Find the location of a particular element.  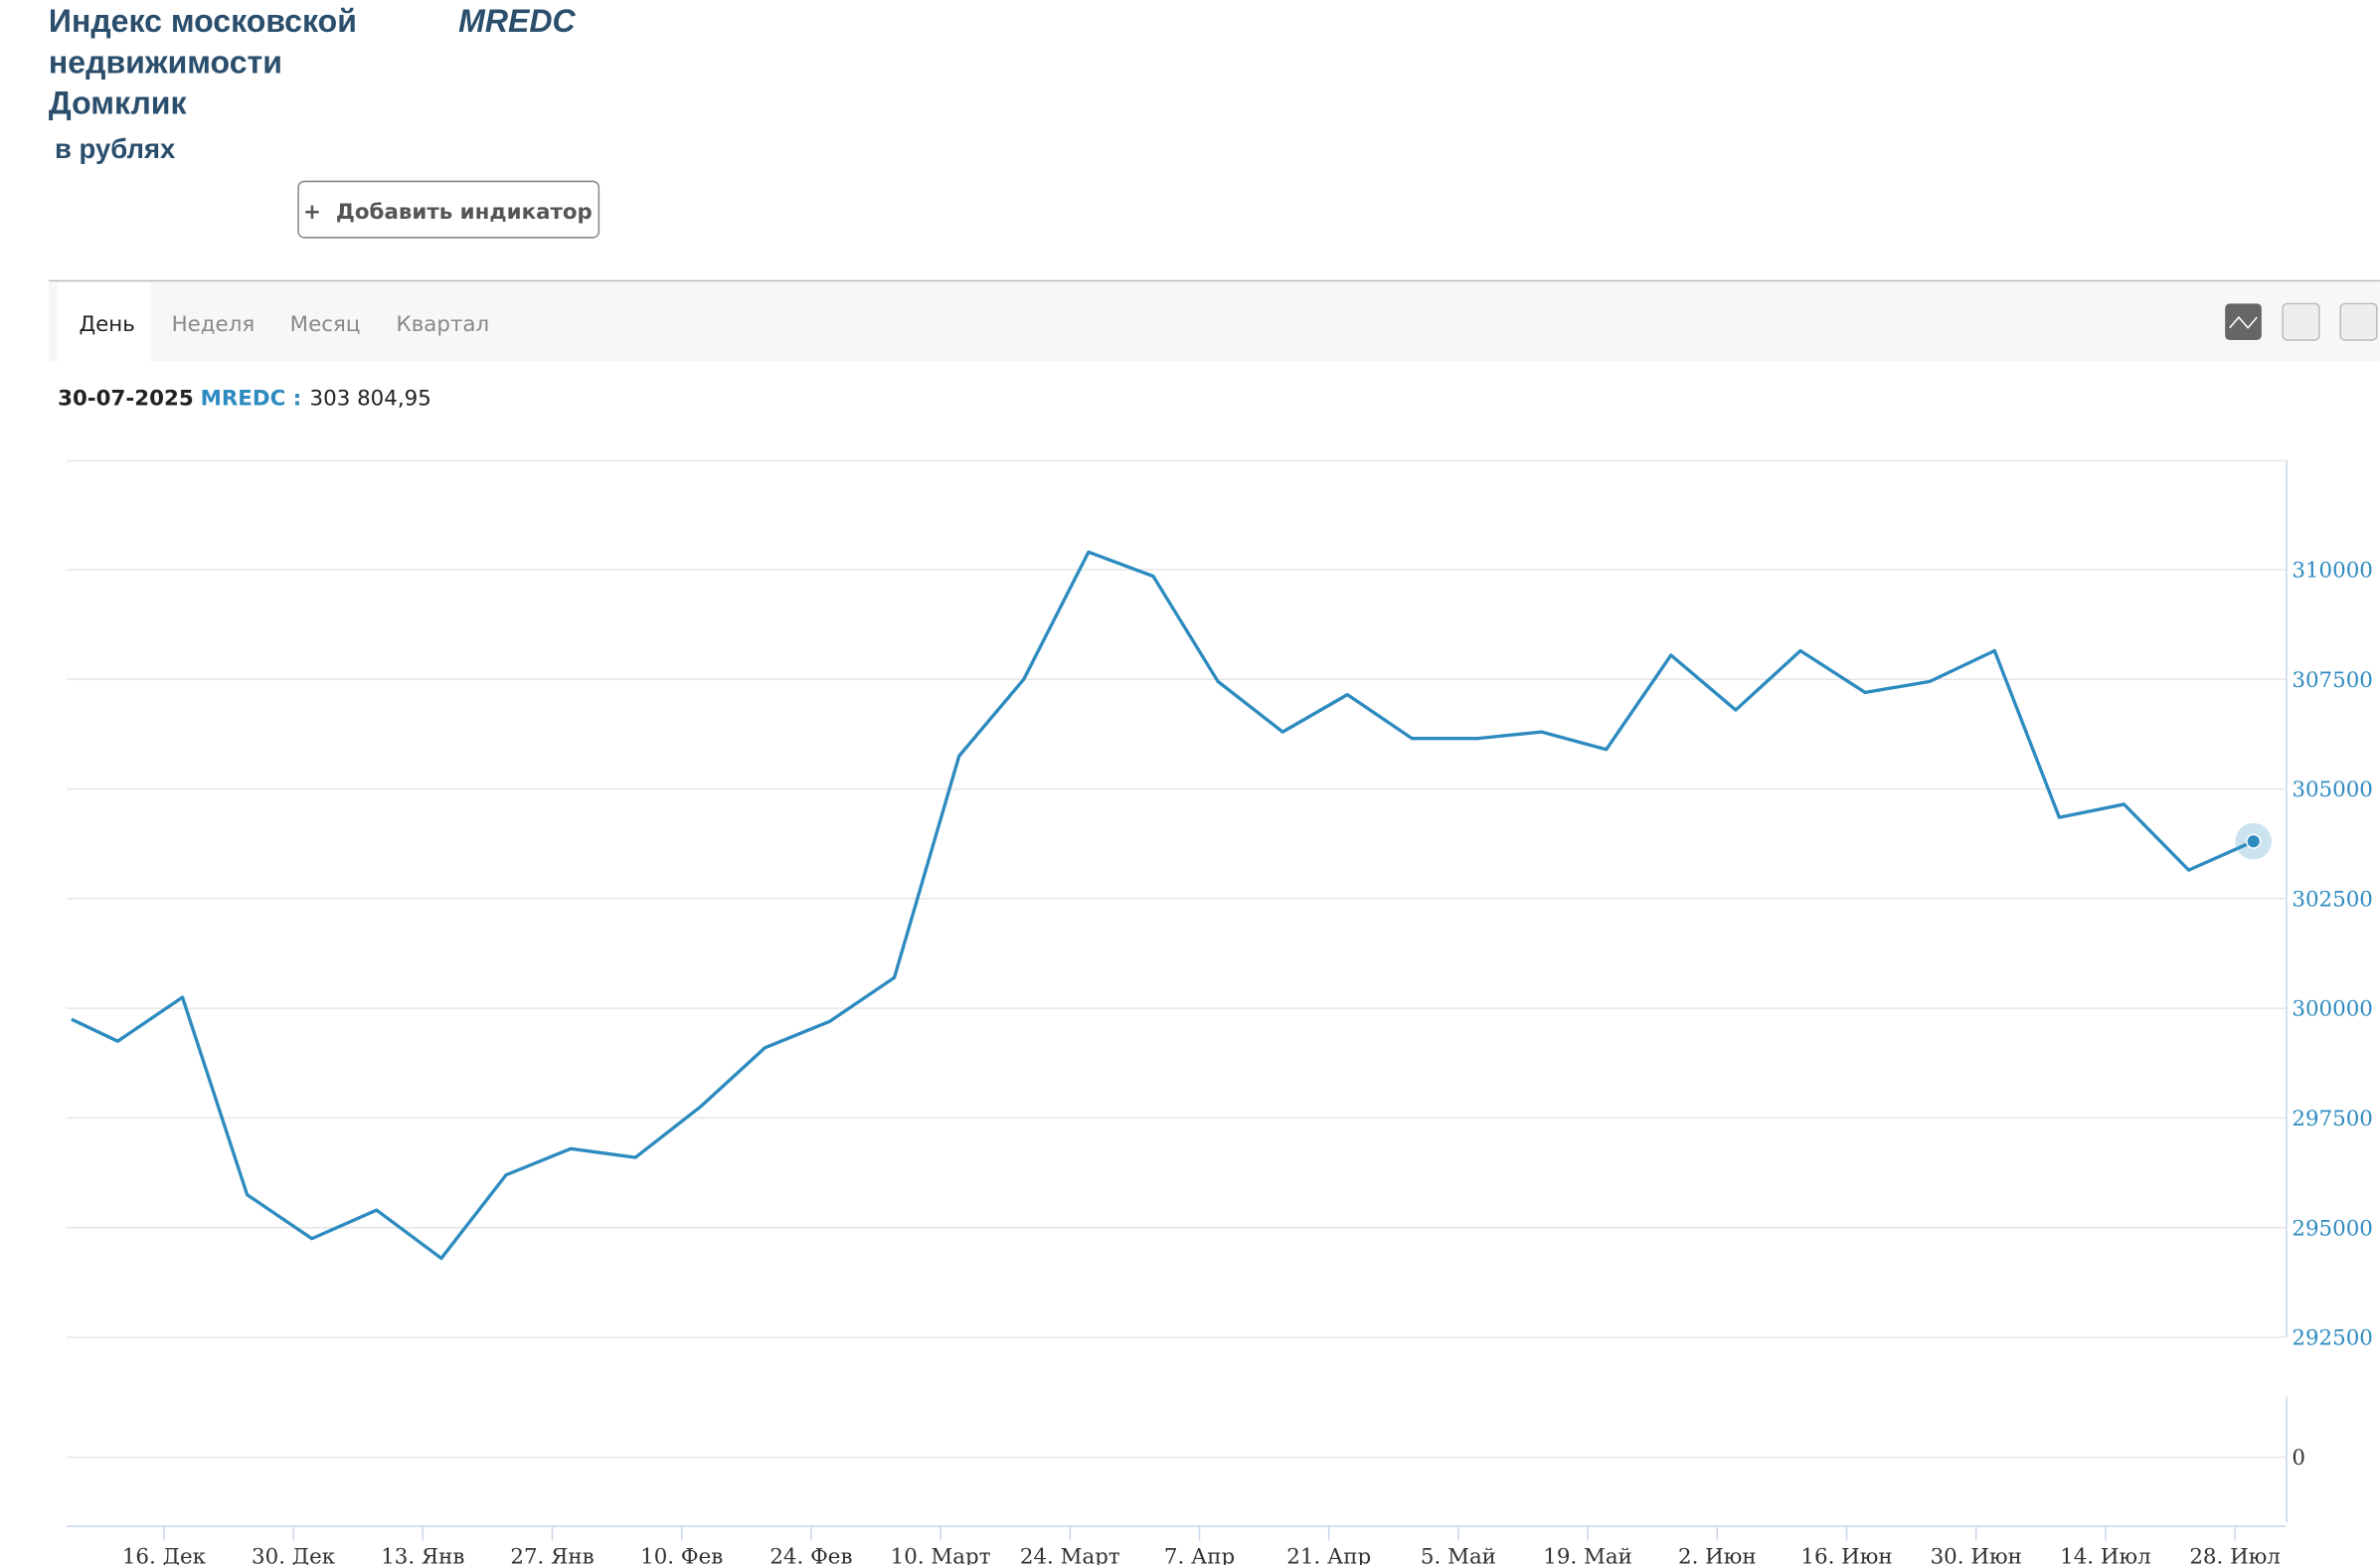

add-indicator-button: + Добавить индикатор is located at coordinates (448, 209).